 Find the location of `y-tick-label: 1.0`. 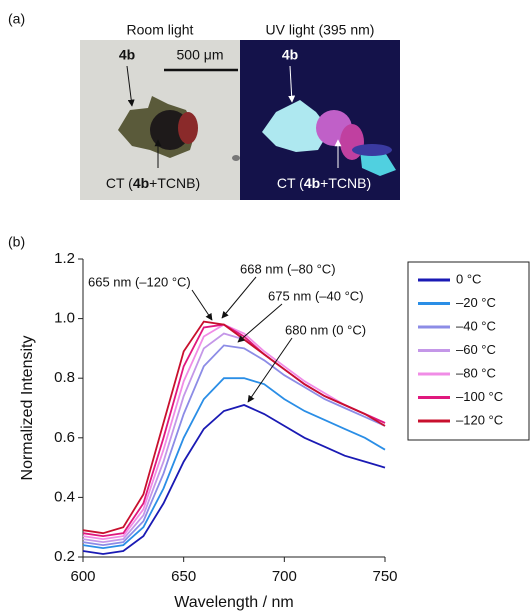

y-tick-label: 1.0 is located at coordinates (64, 318).